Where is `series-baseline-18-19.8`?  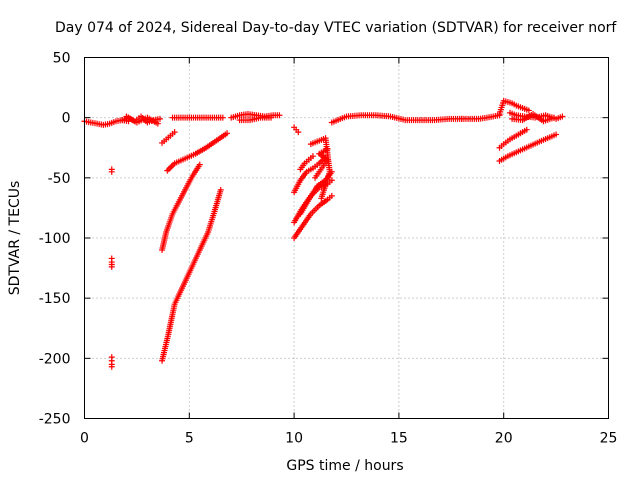
series-baseline-18-19.8 is located at coordinates (480, 117).